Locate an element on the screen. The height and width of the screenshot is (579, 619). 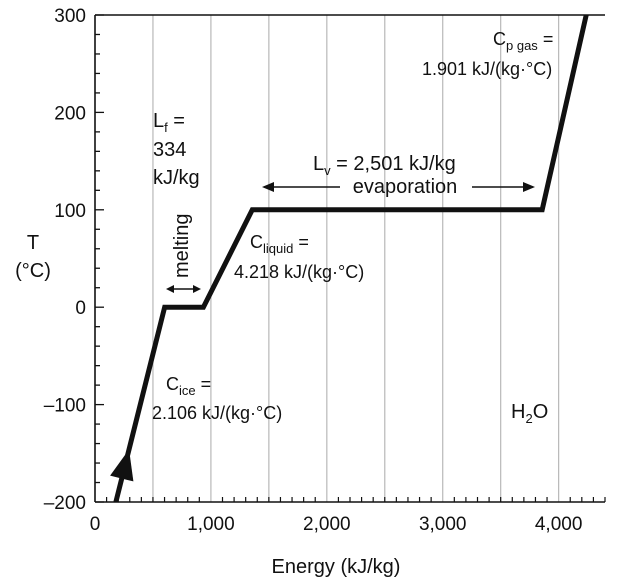
cgas-label: Cp gas = is located at coordinates (523, 41).